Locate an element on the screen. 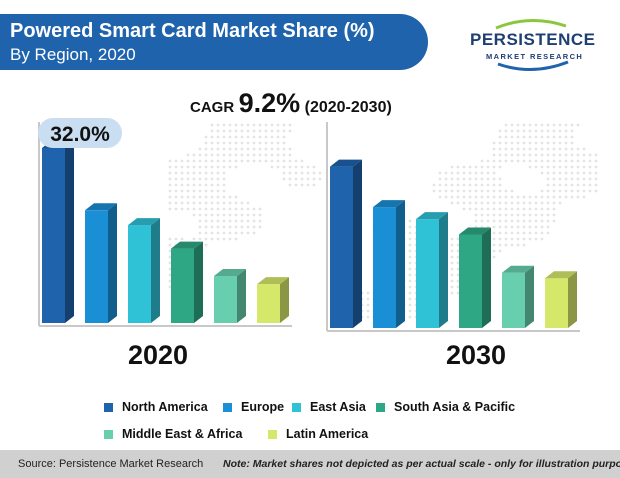 The image size is (620, 478). cagr-value: 9.2% is located at coordinates (269, 103).